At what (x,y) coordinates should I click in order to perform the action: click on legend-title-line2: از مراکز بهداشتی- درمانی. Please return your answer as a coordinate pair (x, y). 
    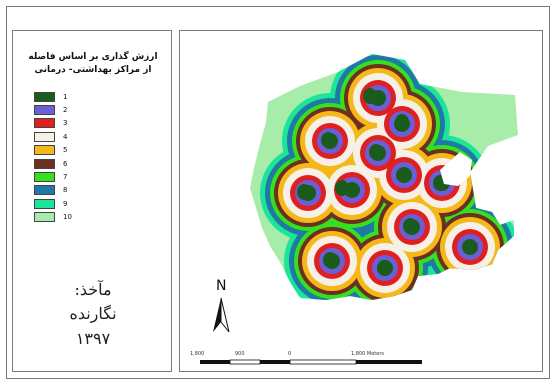
    Looking at the image, I should click on (93, 70).